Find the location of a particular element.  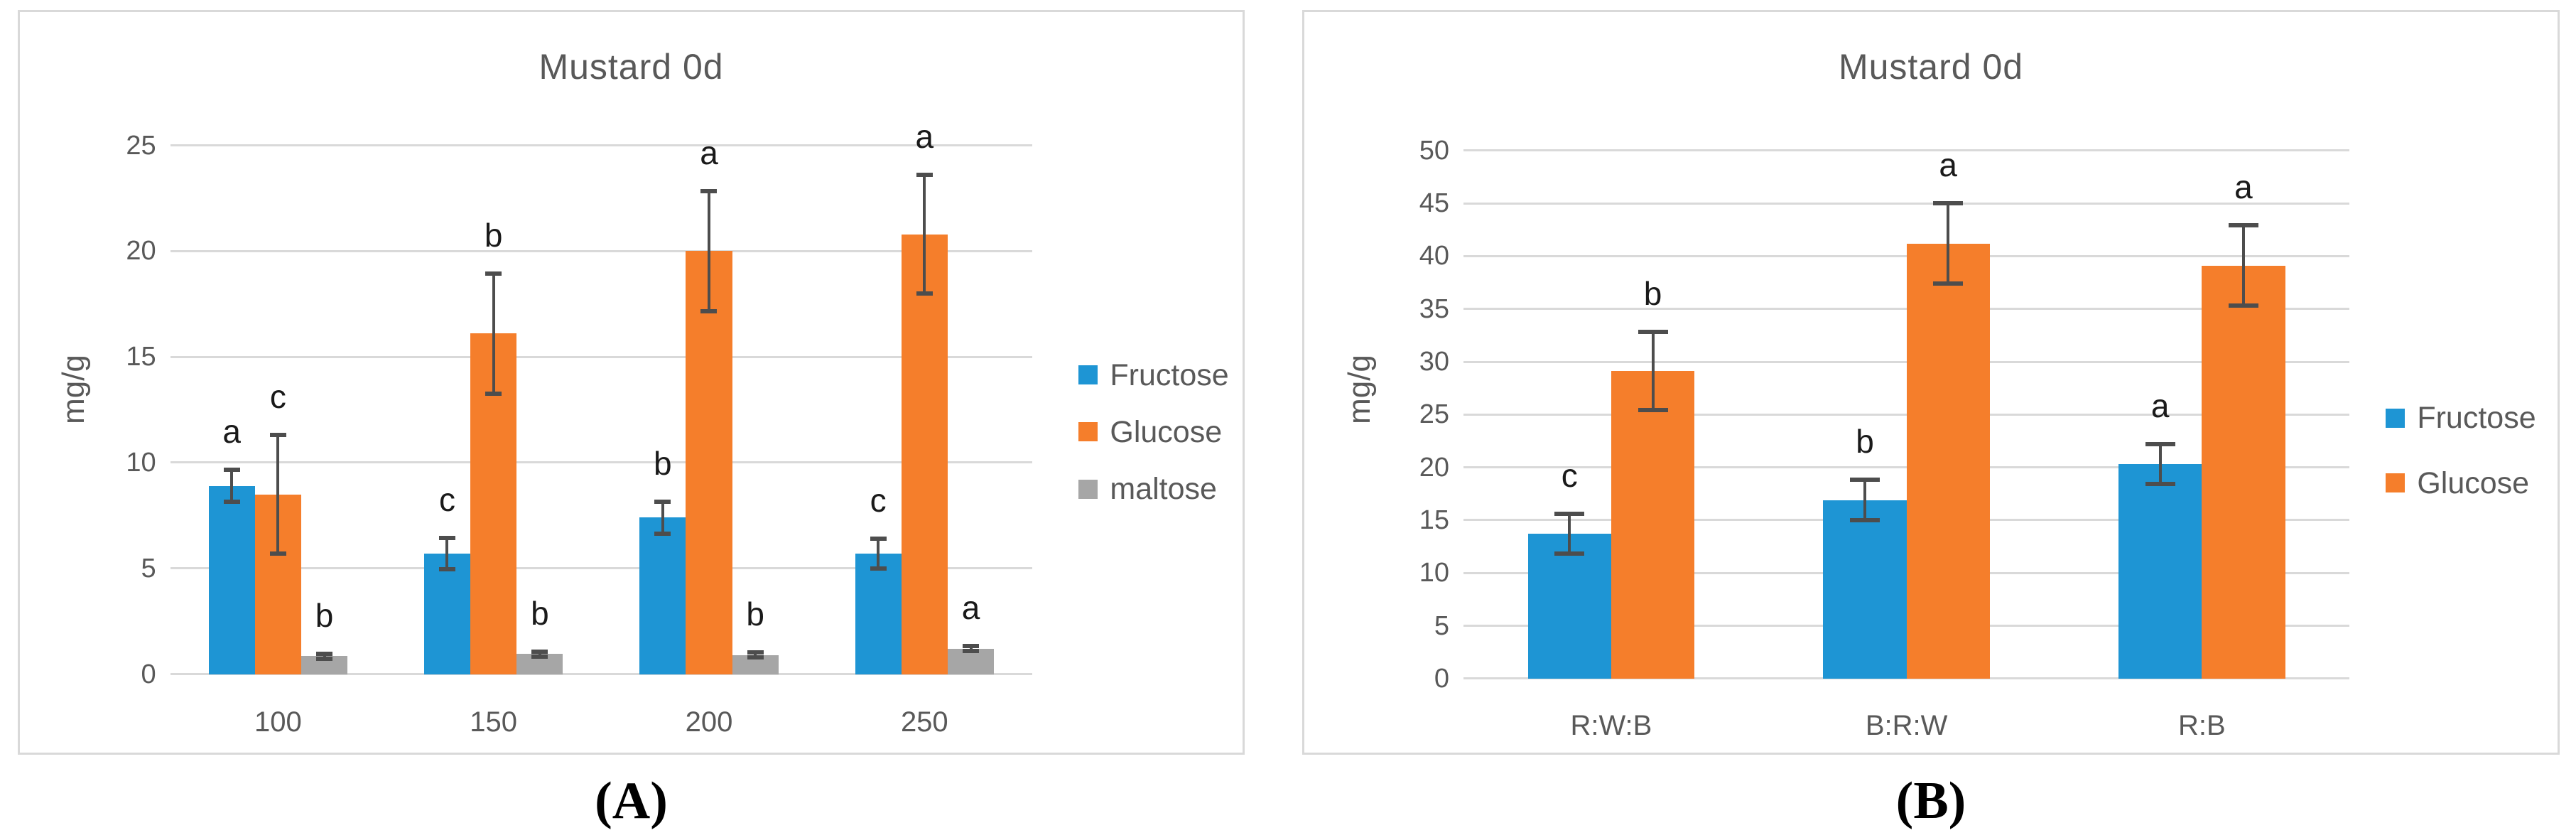

y-tick-label: 35 is located at coordinates (1434, 309).